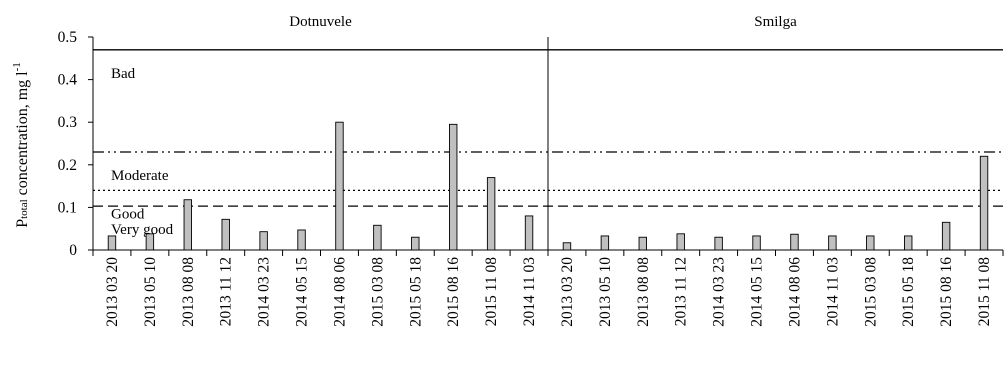 Image resolution: width=1005 pixels, height=365 pixels. Describe the element at coordinates (73, 250) in the screenshot. I see `y-tick-label: 0` at that location.